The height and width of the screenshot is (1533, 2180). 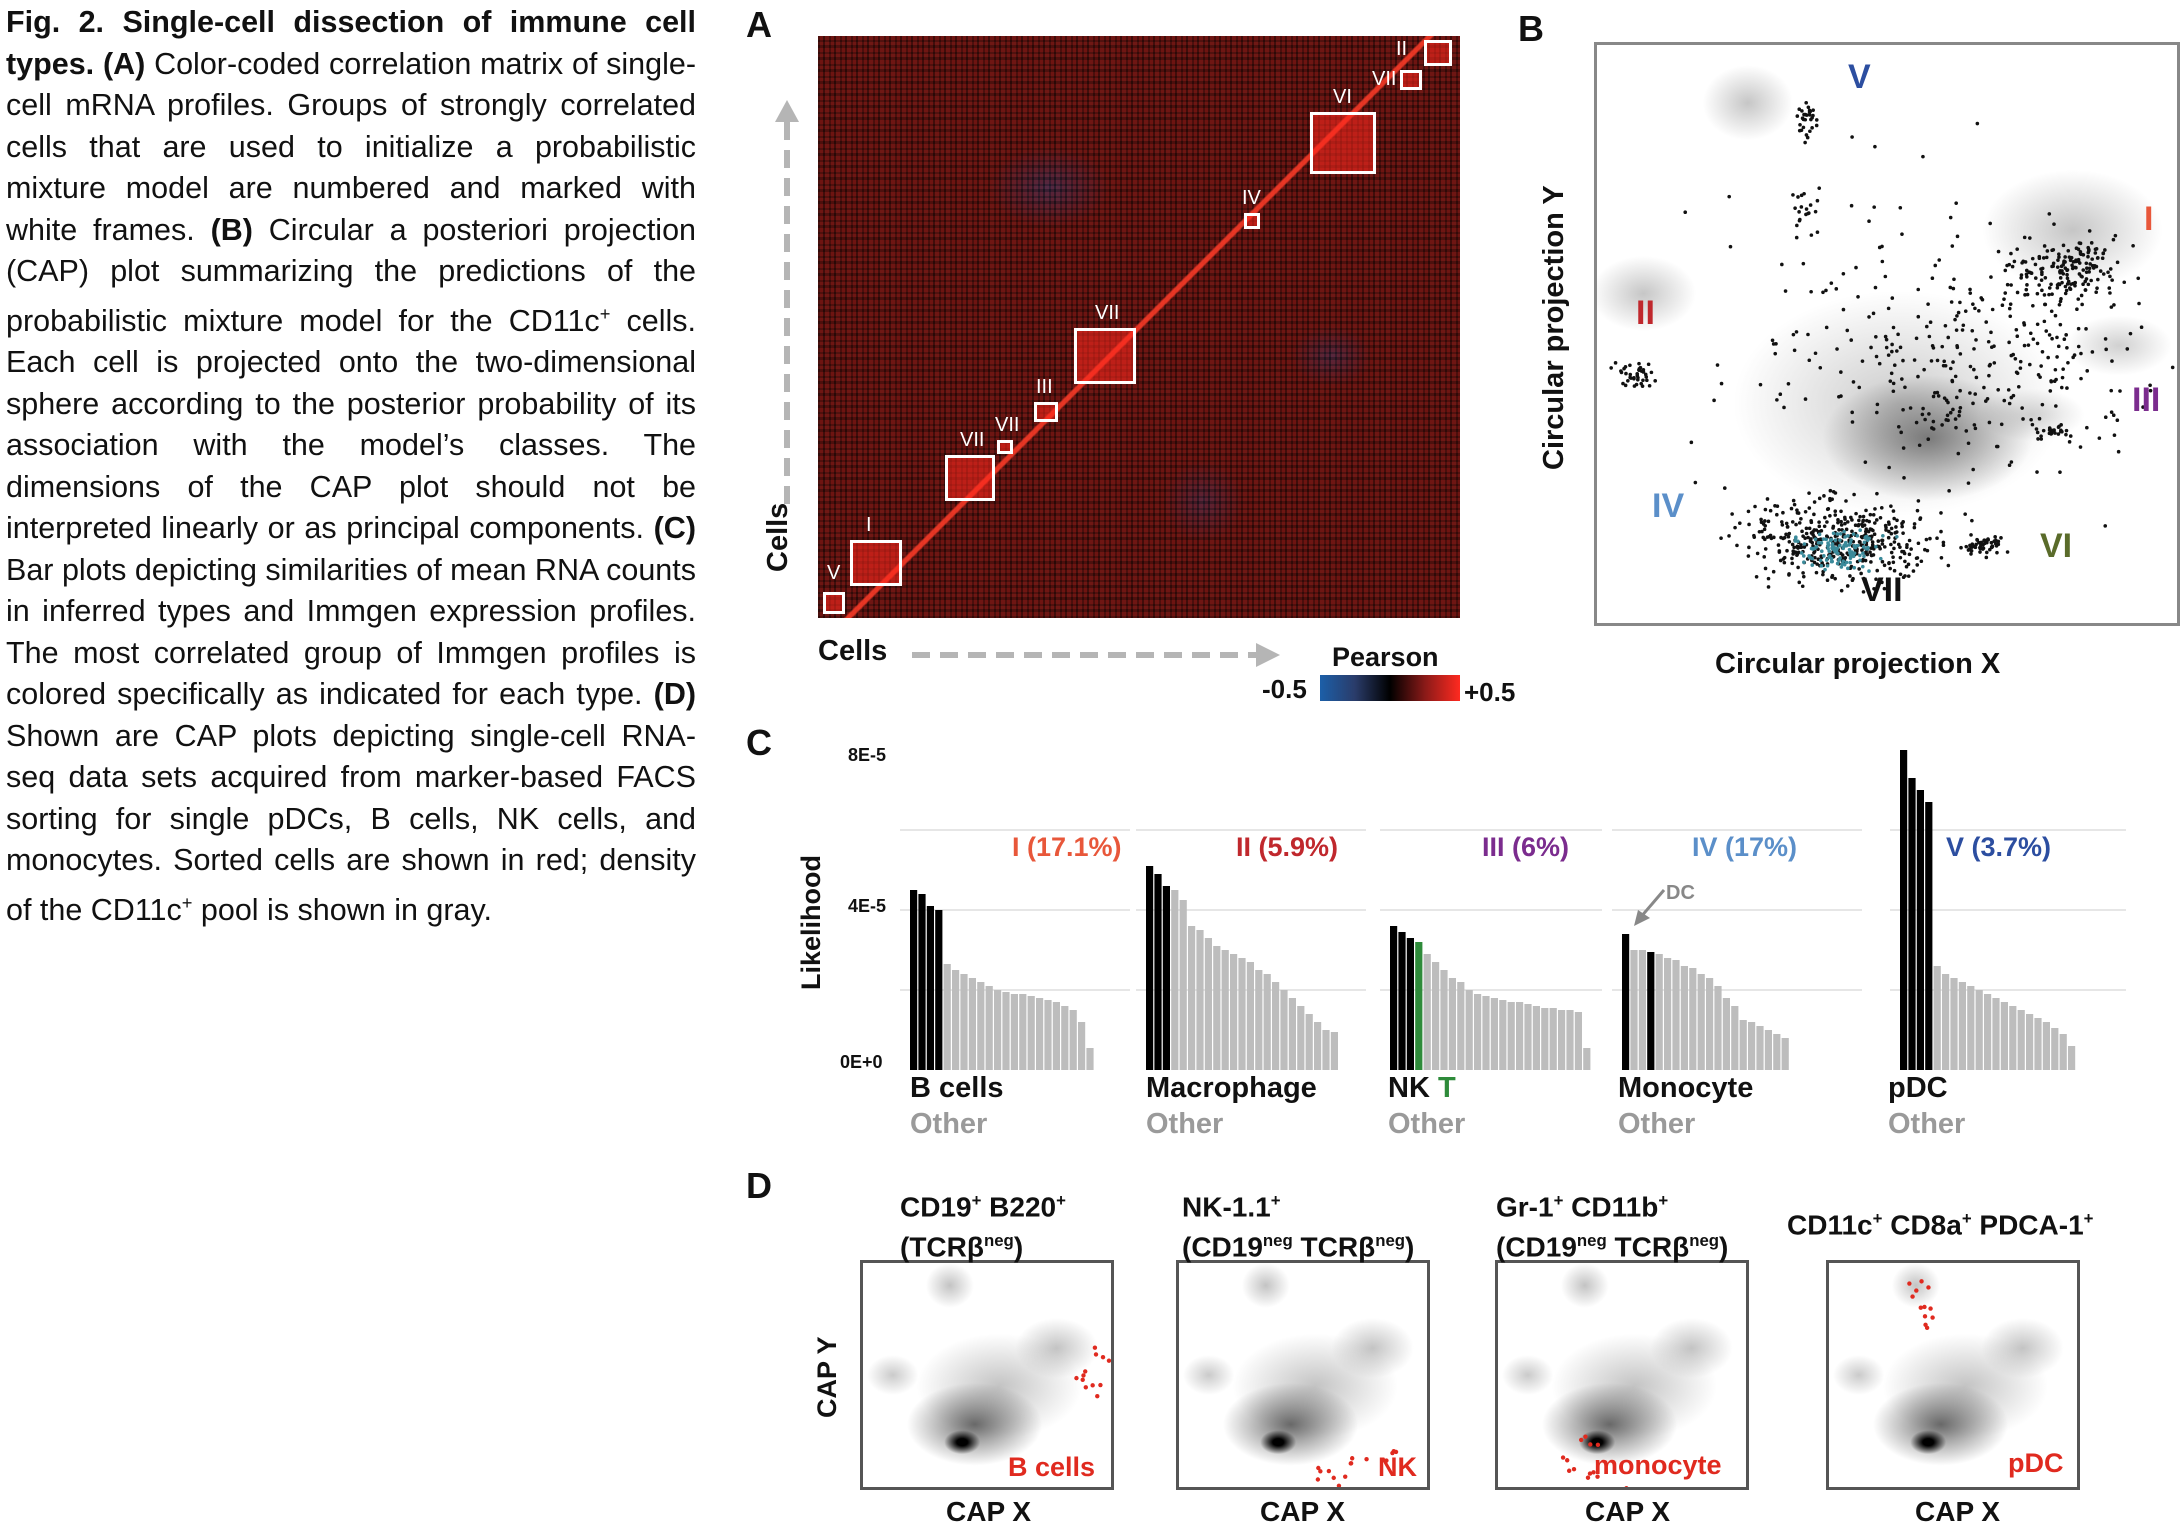 I want to click on title-sup: neg, so click(x=1390, y=1241).